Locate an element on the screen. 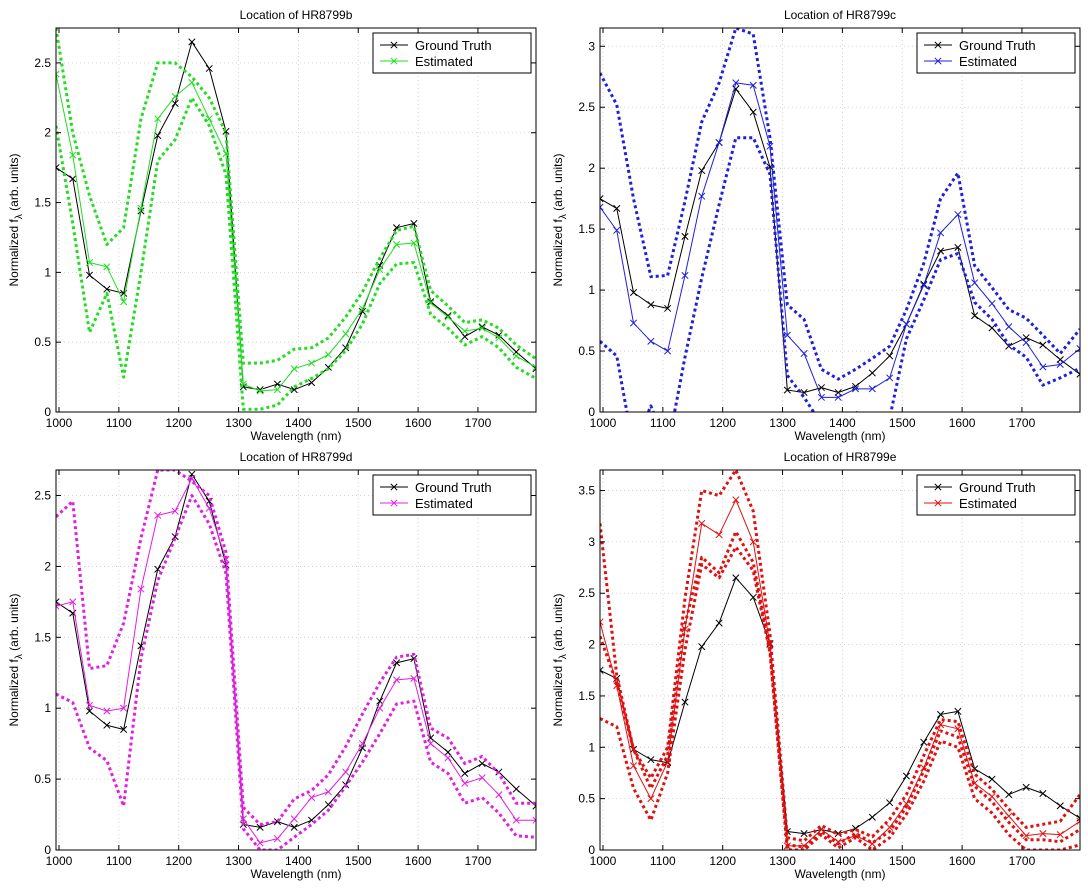  y-tick-label: 1 is located at coordinates (591, 290).